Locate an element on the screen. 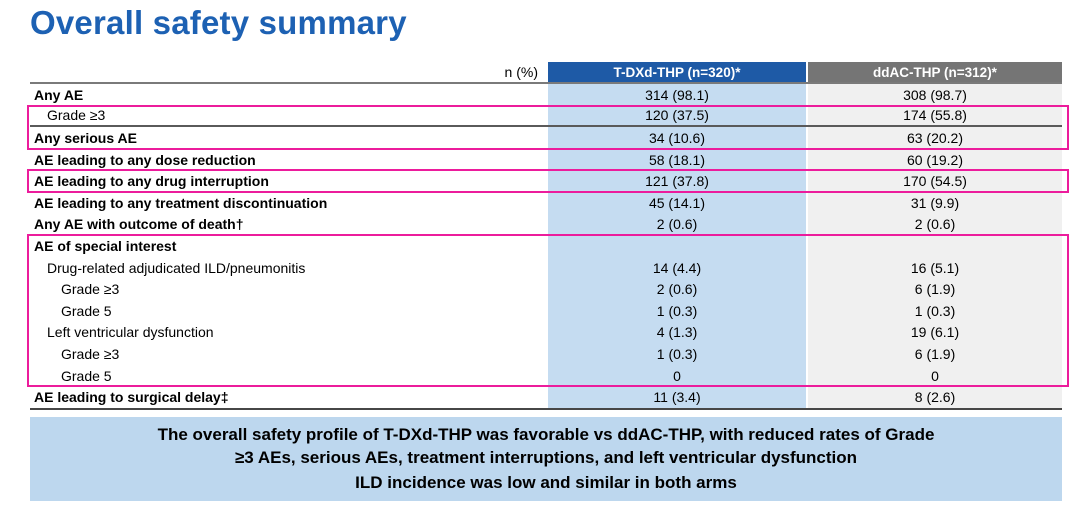 The height and width of the screenshot is (507, 1080). tdxd-value: 120 (37.5) is located at coordinates (677, 115).